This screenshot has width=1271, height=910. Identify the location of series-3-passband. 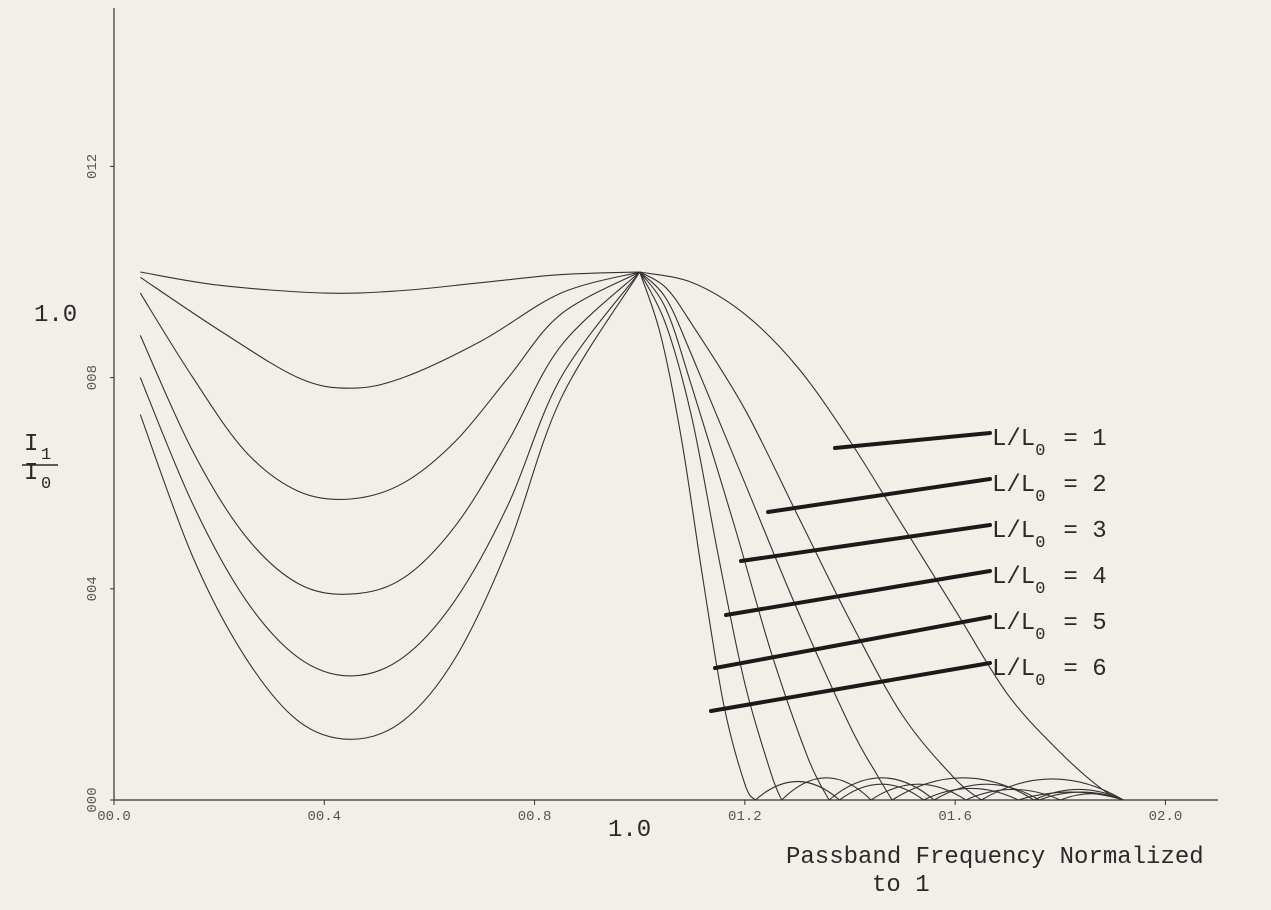
(389, 386).